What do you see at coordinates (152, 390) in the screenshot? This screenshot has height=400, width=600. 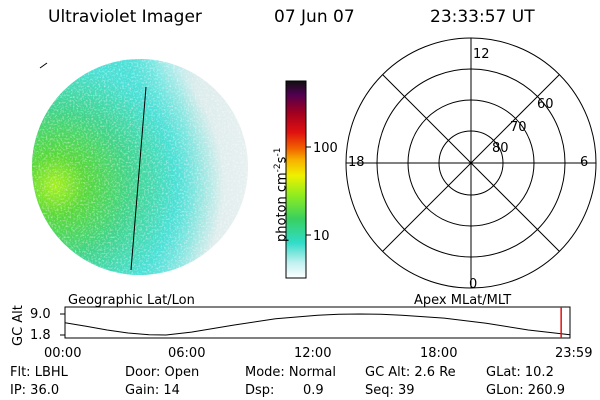 I see `gain-info: Gain: 14` at bounding box center [152, 390].